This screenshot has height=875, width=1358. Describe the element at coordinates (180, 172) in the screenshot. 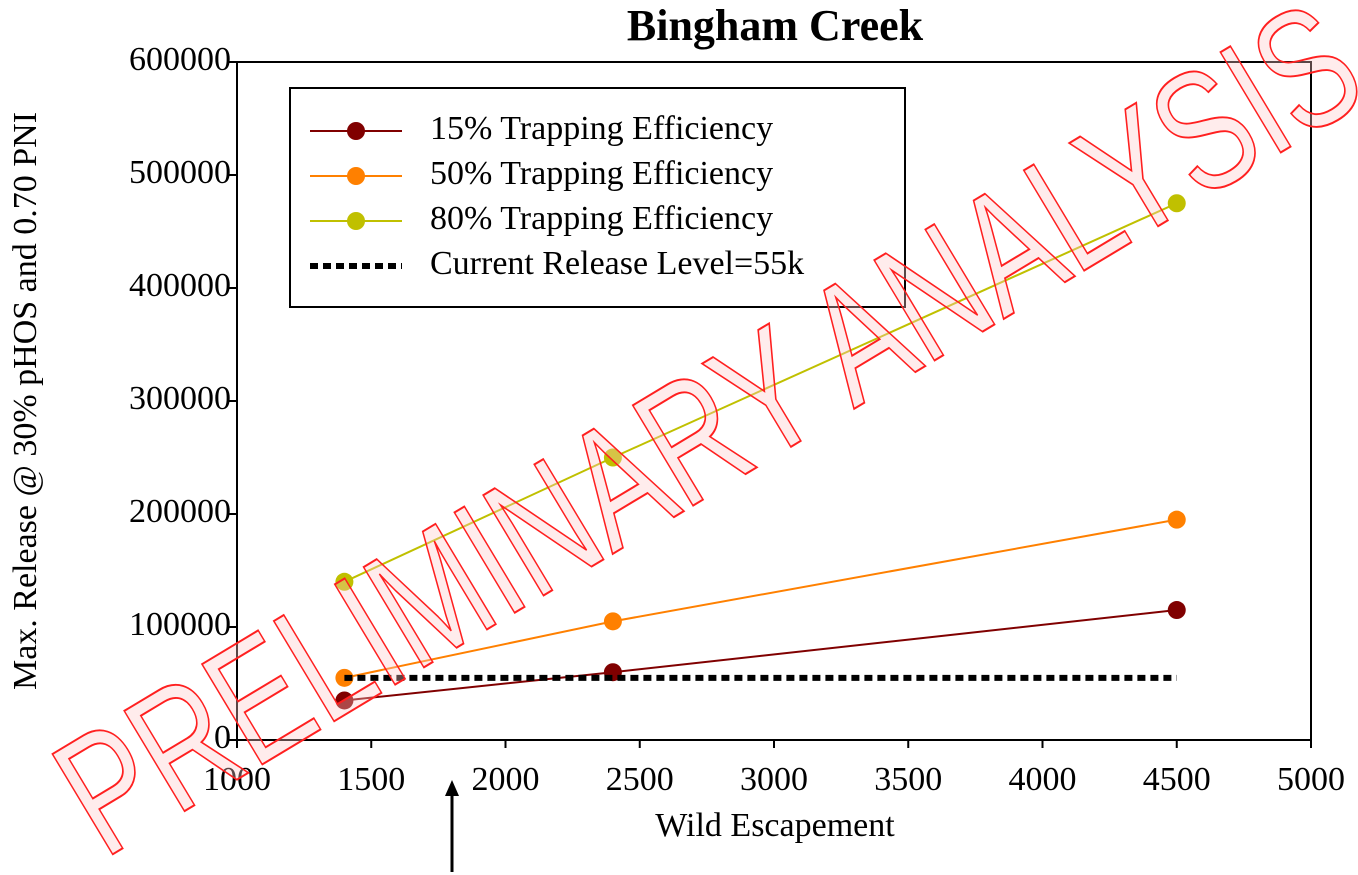

I see `y-tick-label: 500000` at that location.